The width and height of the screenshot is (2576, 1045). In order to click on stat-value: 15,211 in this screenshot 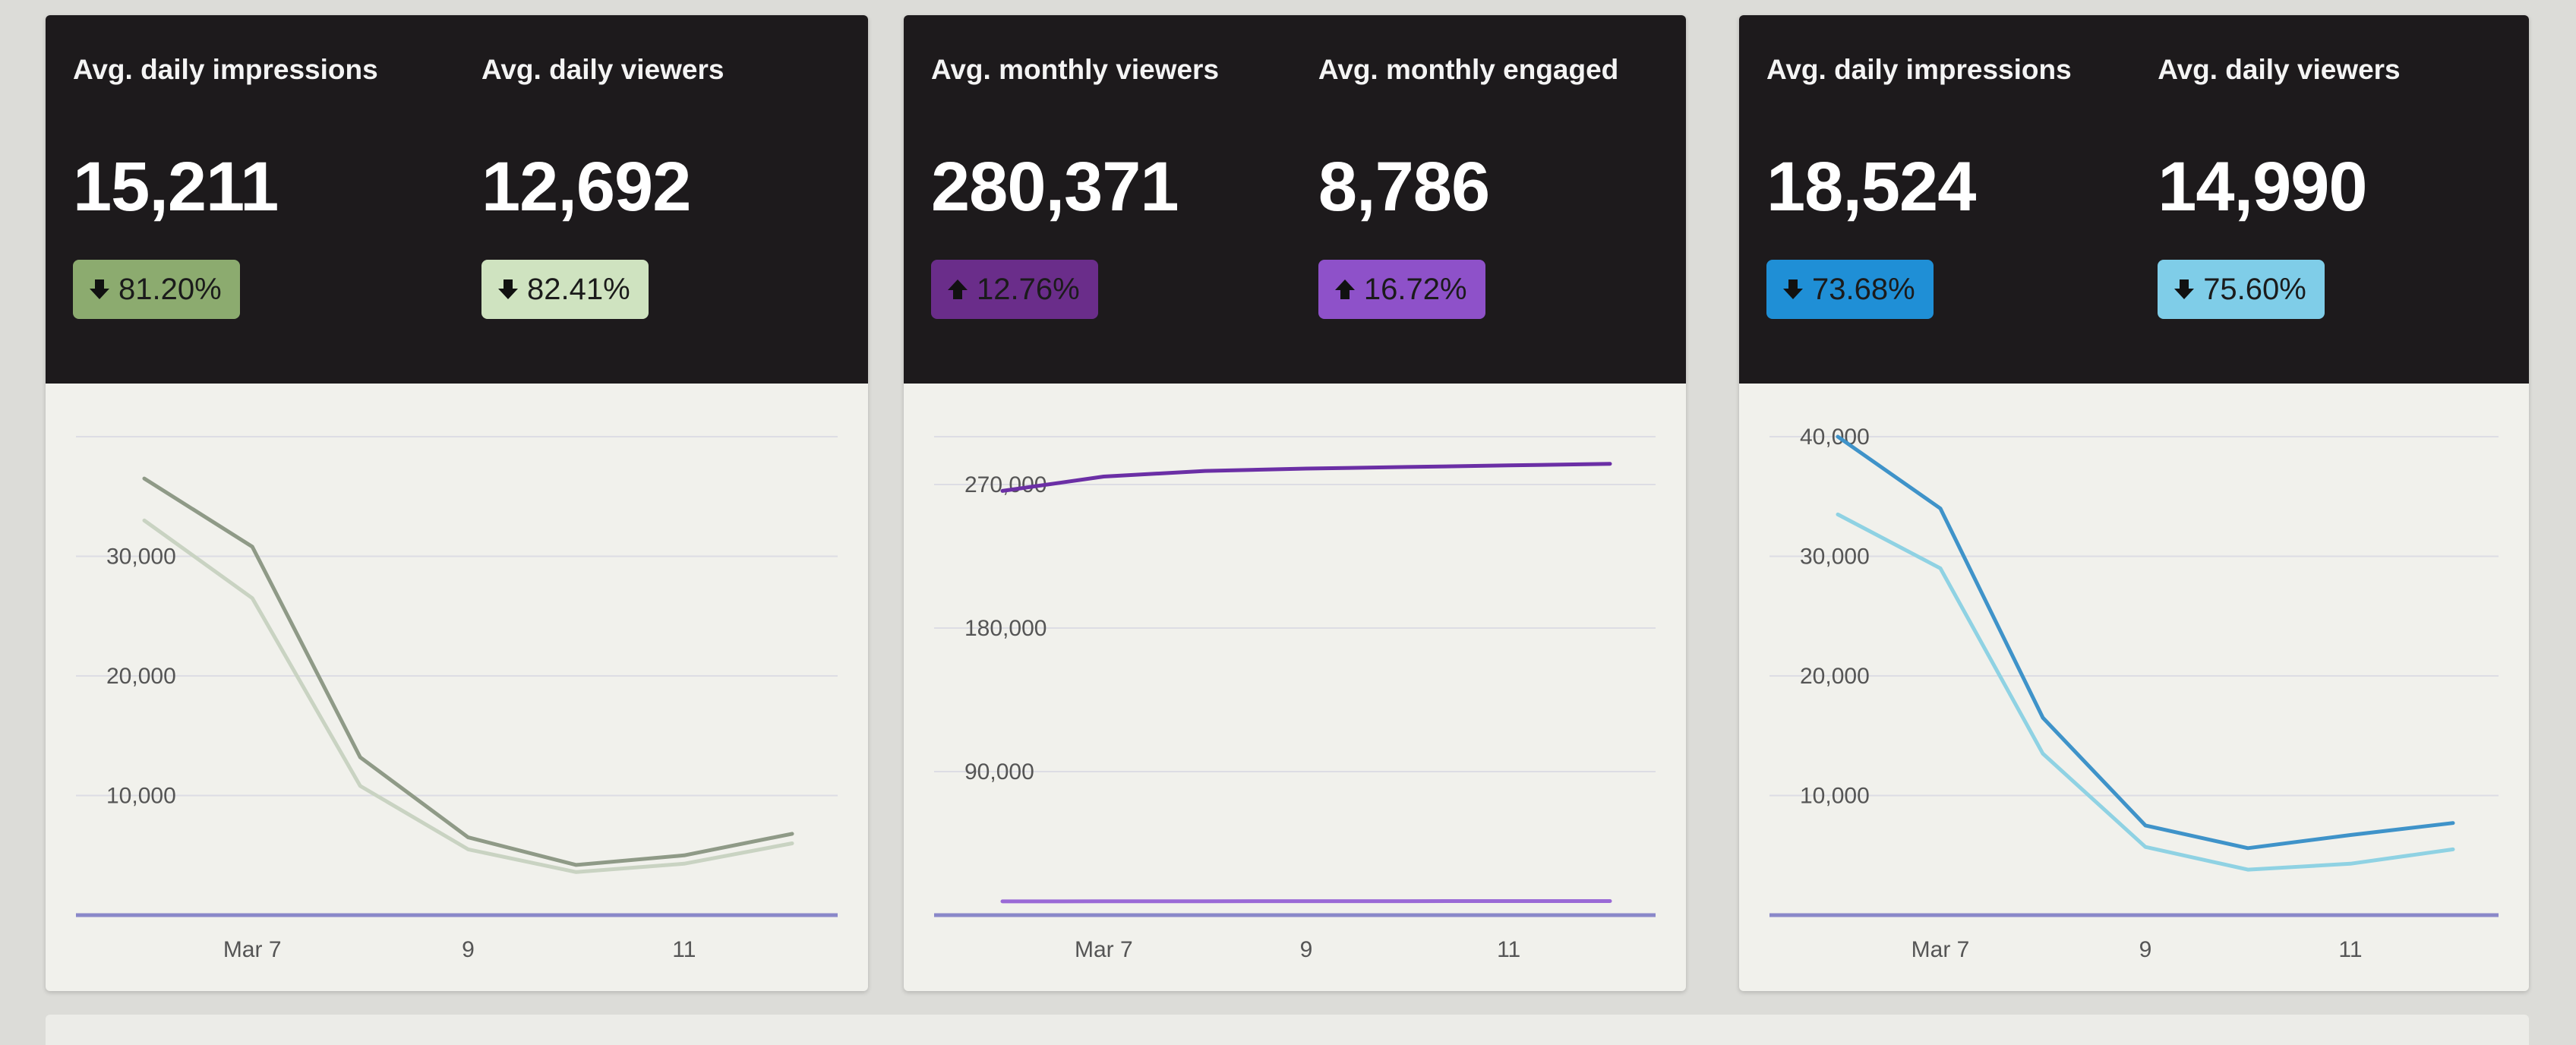, I will do `click(258, 187)`.